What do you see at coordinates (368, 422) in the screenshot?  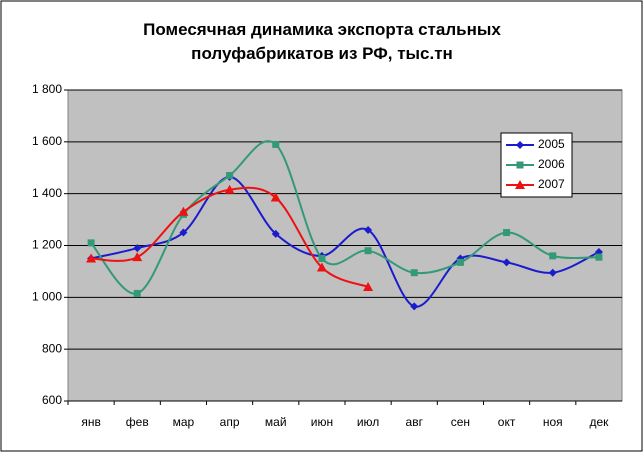 I see `x-tick-label: июл` at bounding box center [368, 422].